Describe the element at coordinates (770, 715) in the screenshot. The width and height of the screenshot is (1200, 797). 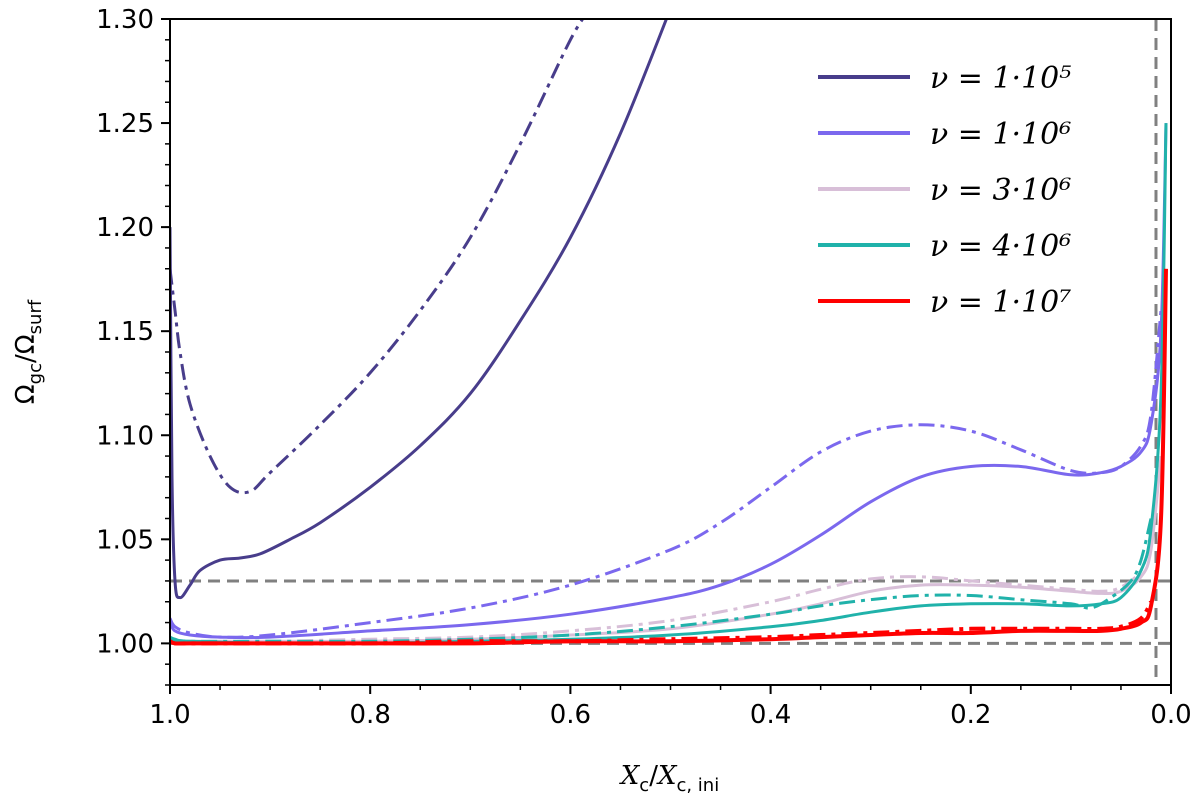
I see `x-tick-label: 0.4` at that location.